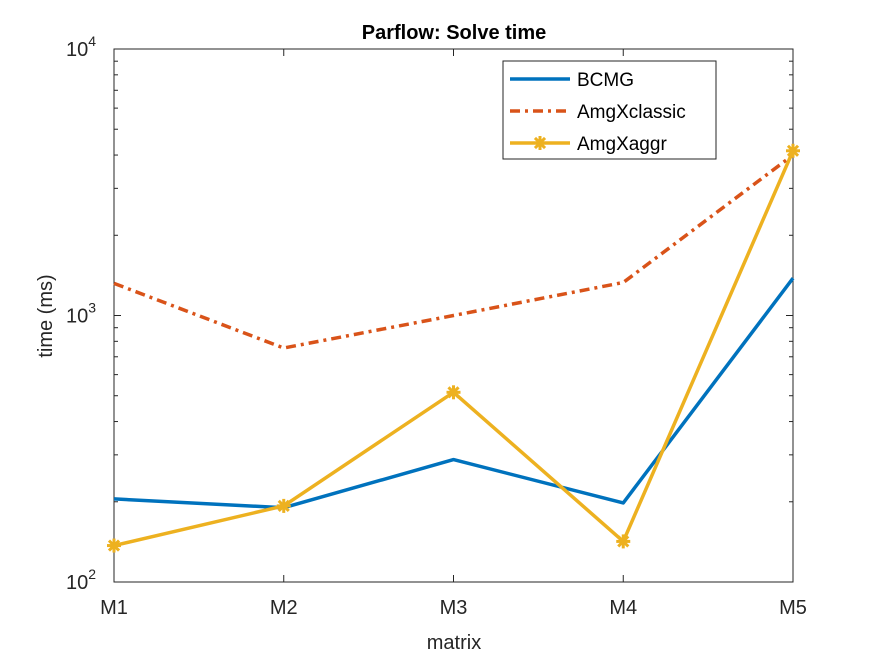  I want to click on legend-item-amgxclassic: AmgXclassic, so click(598, 112).